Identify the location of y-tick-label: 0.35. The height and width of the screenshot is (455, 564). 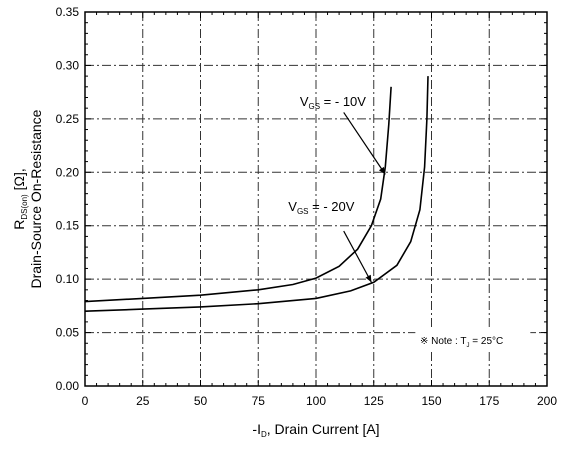
(68, 12).